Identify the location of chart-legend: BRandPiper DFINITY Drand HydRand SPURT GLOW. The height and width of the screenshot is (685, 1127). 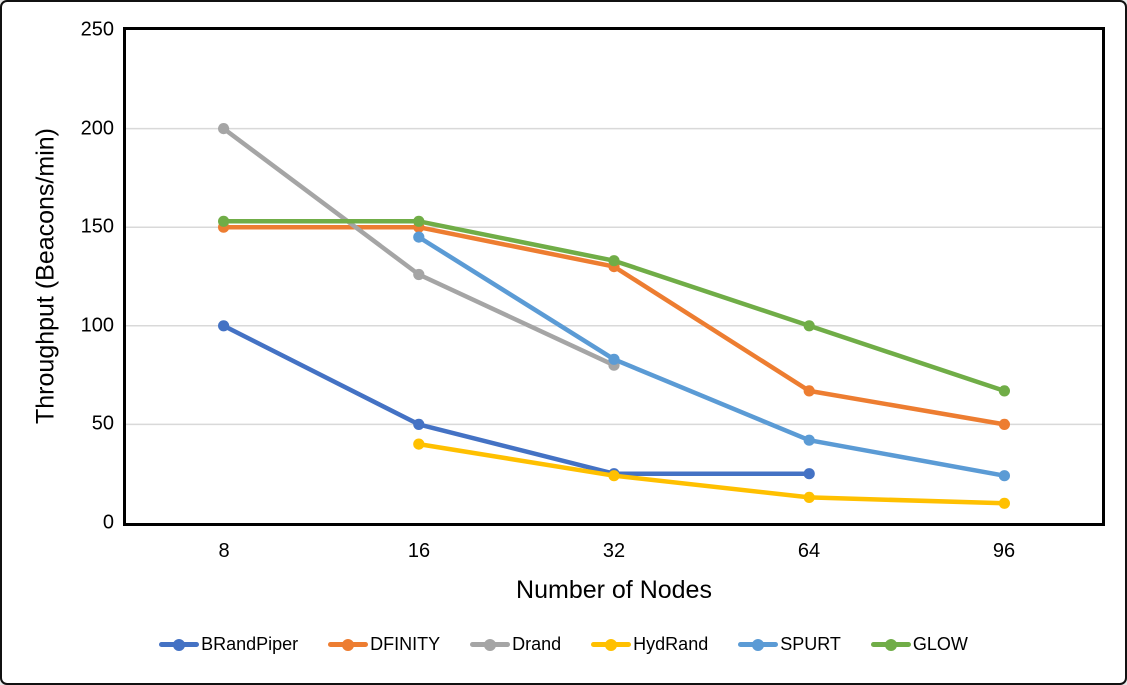
(563, 644).